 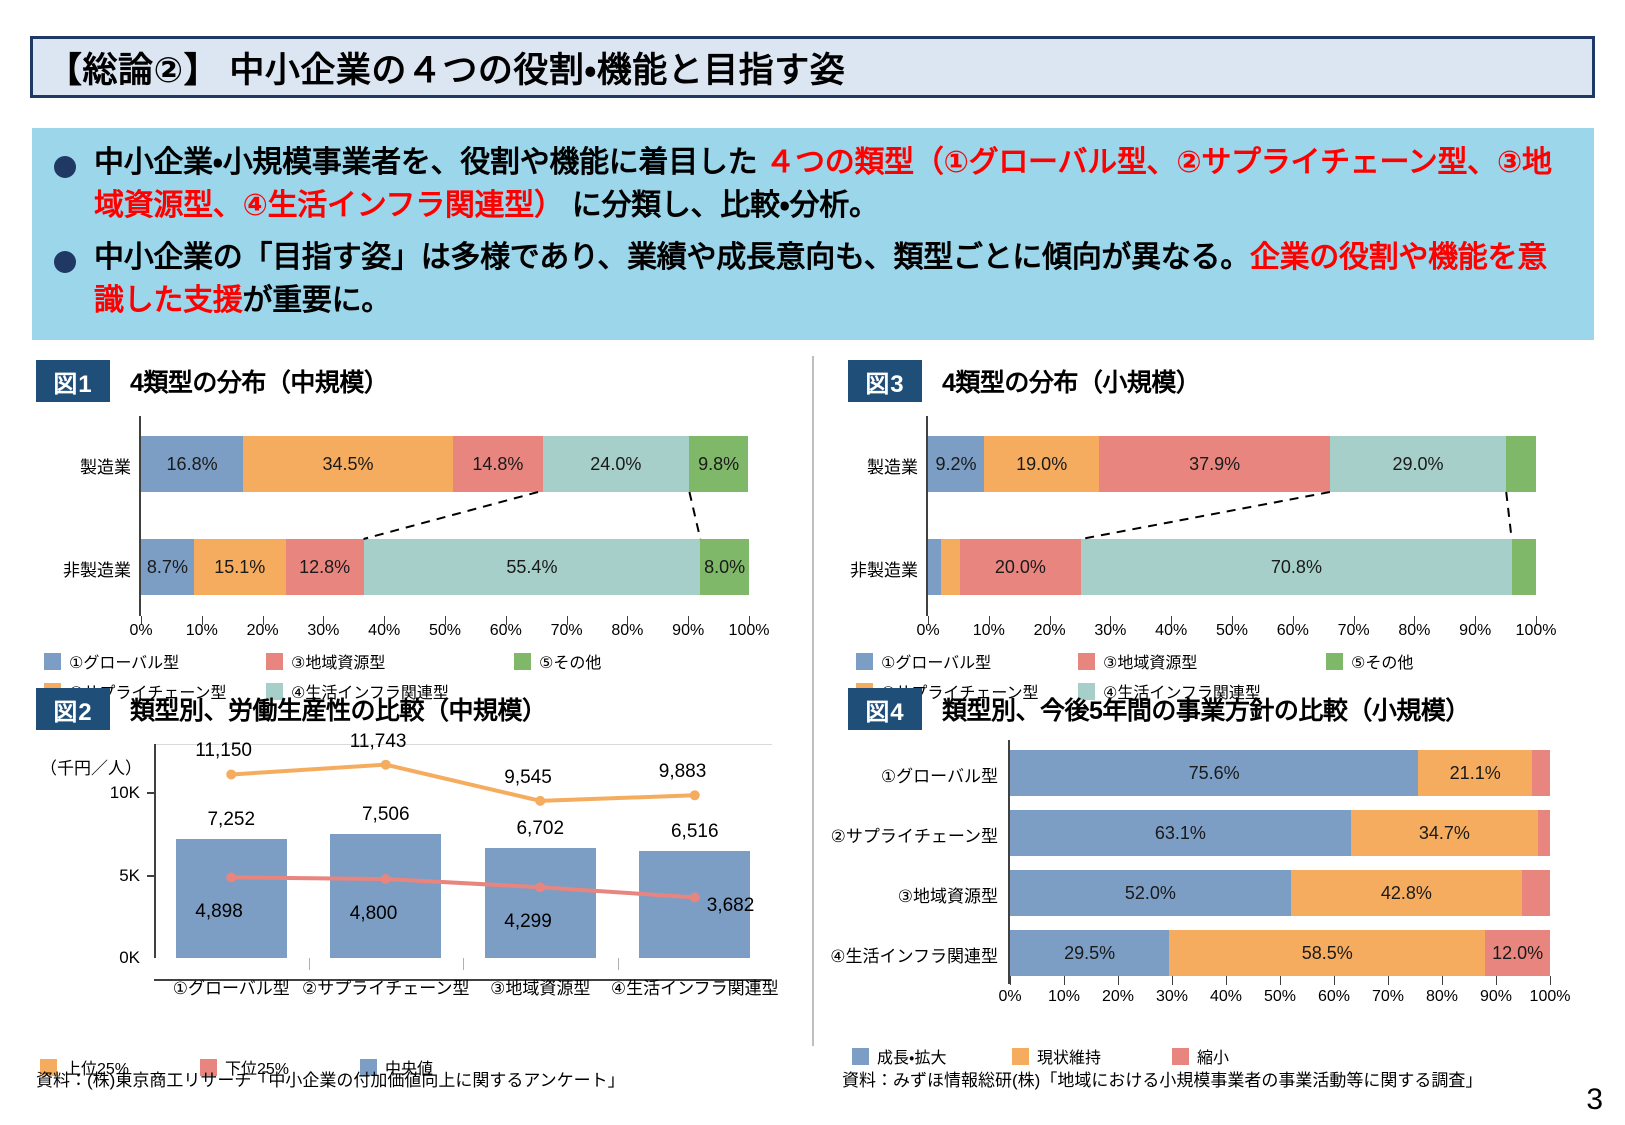 I want to click on legend-label: 縮小, so click(x=1213, y=1058).